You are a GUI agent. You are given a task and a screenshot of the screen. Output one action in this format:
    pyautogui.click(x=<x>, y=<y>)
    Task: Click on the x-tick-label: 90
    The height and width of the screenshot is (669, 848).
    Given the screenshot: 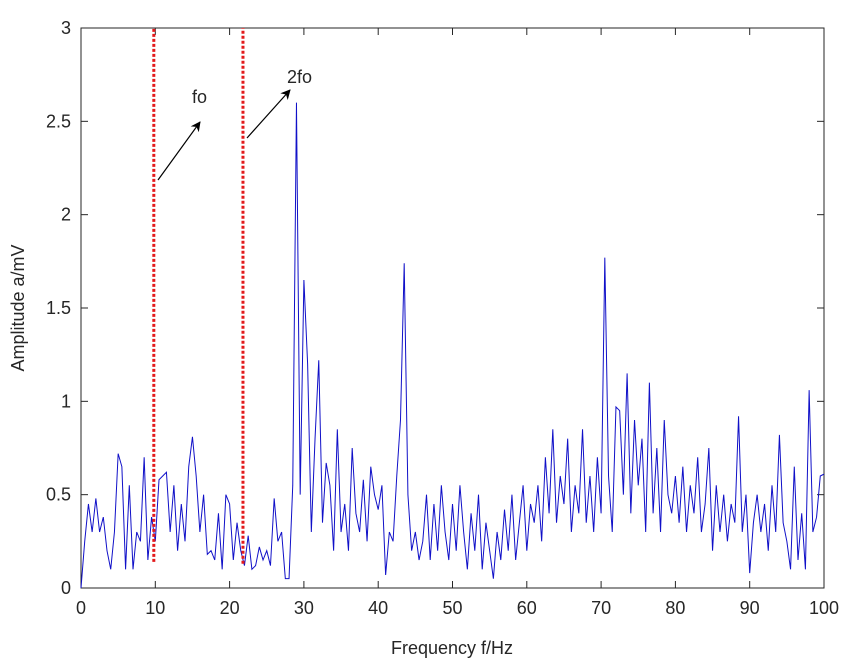 What is the action you would take?
    pyautogui.click(x=750, y=608)
    